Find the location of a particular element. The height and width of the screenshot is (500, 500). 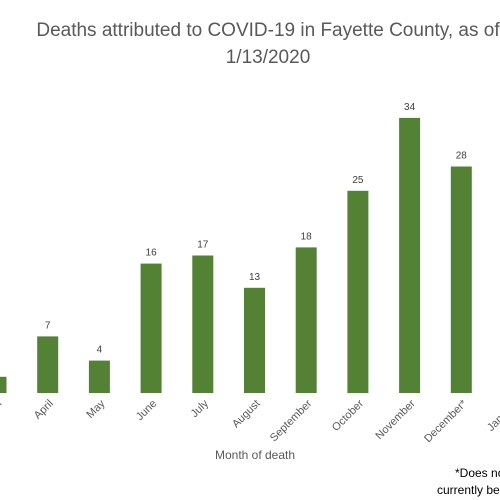

bar-april is located at coordinates (48, 364).